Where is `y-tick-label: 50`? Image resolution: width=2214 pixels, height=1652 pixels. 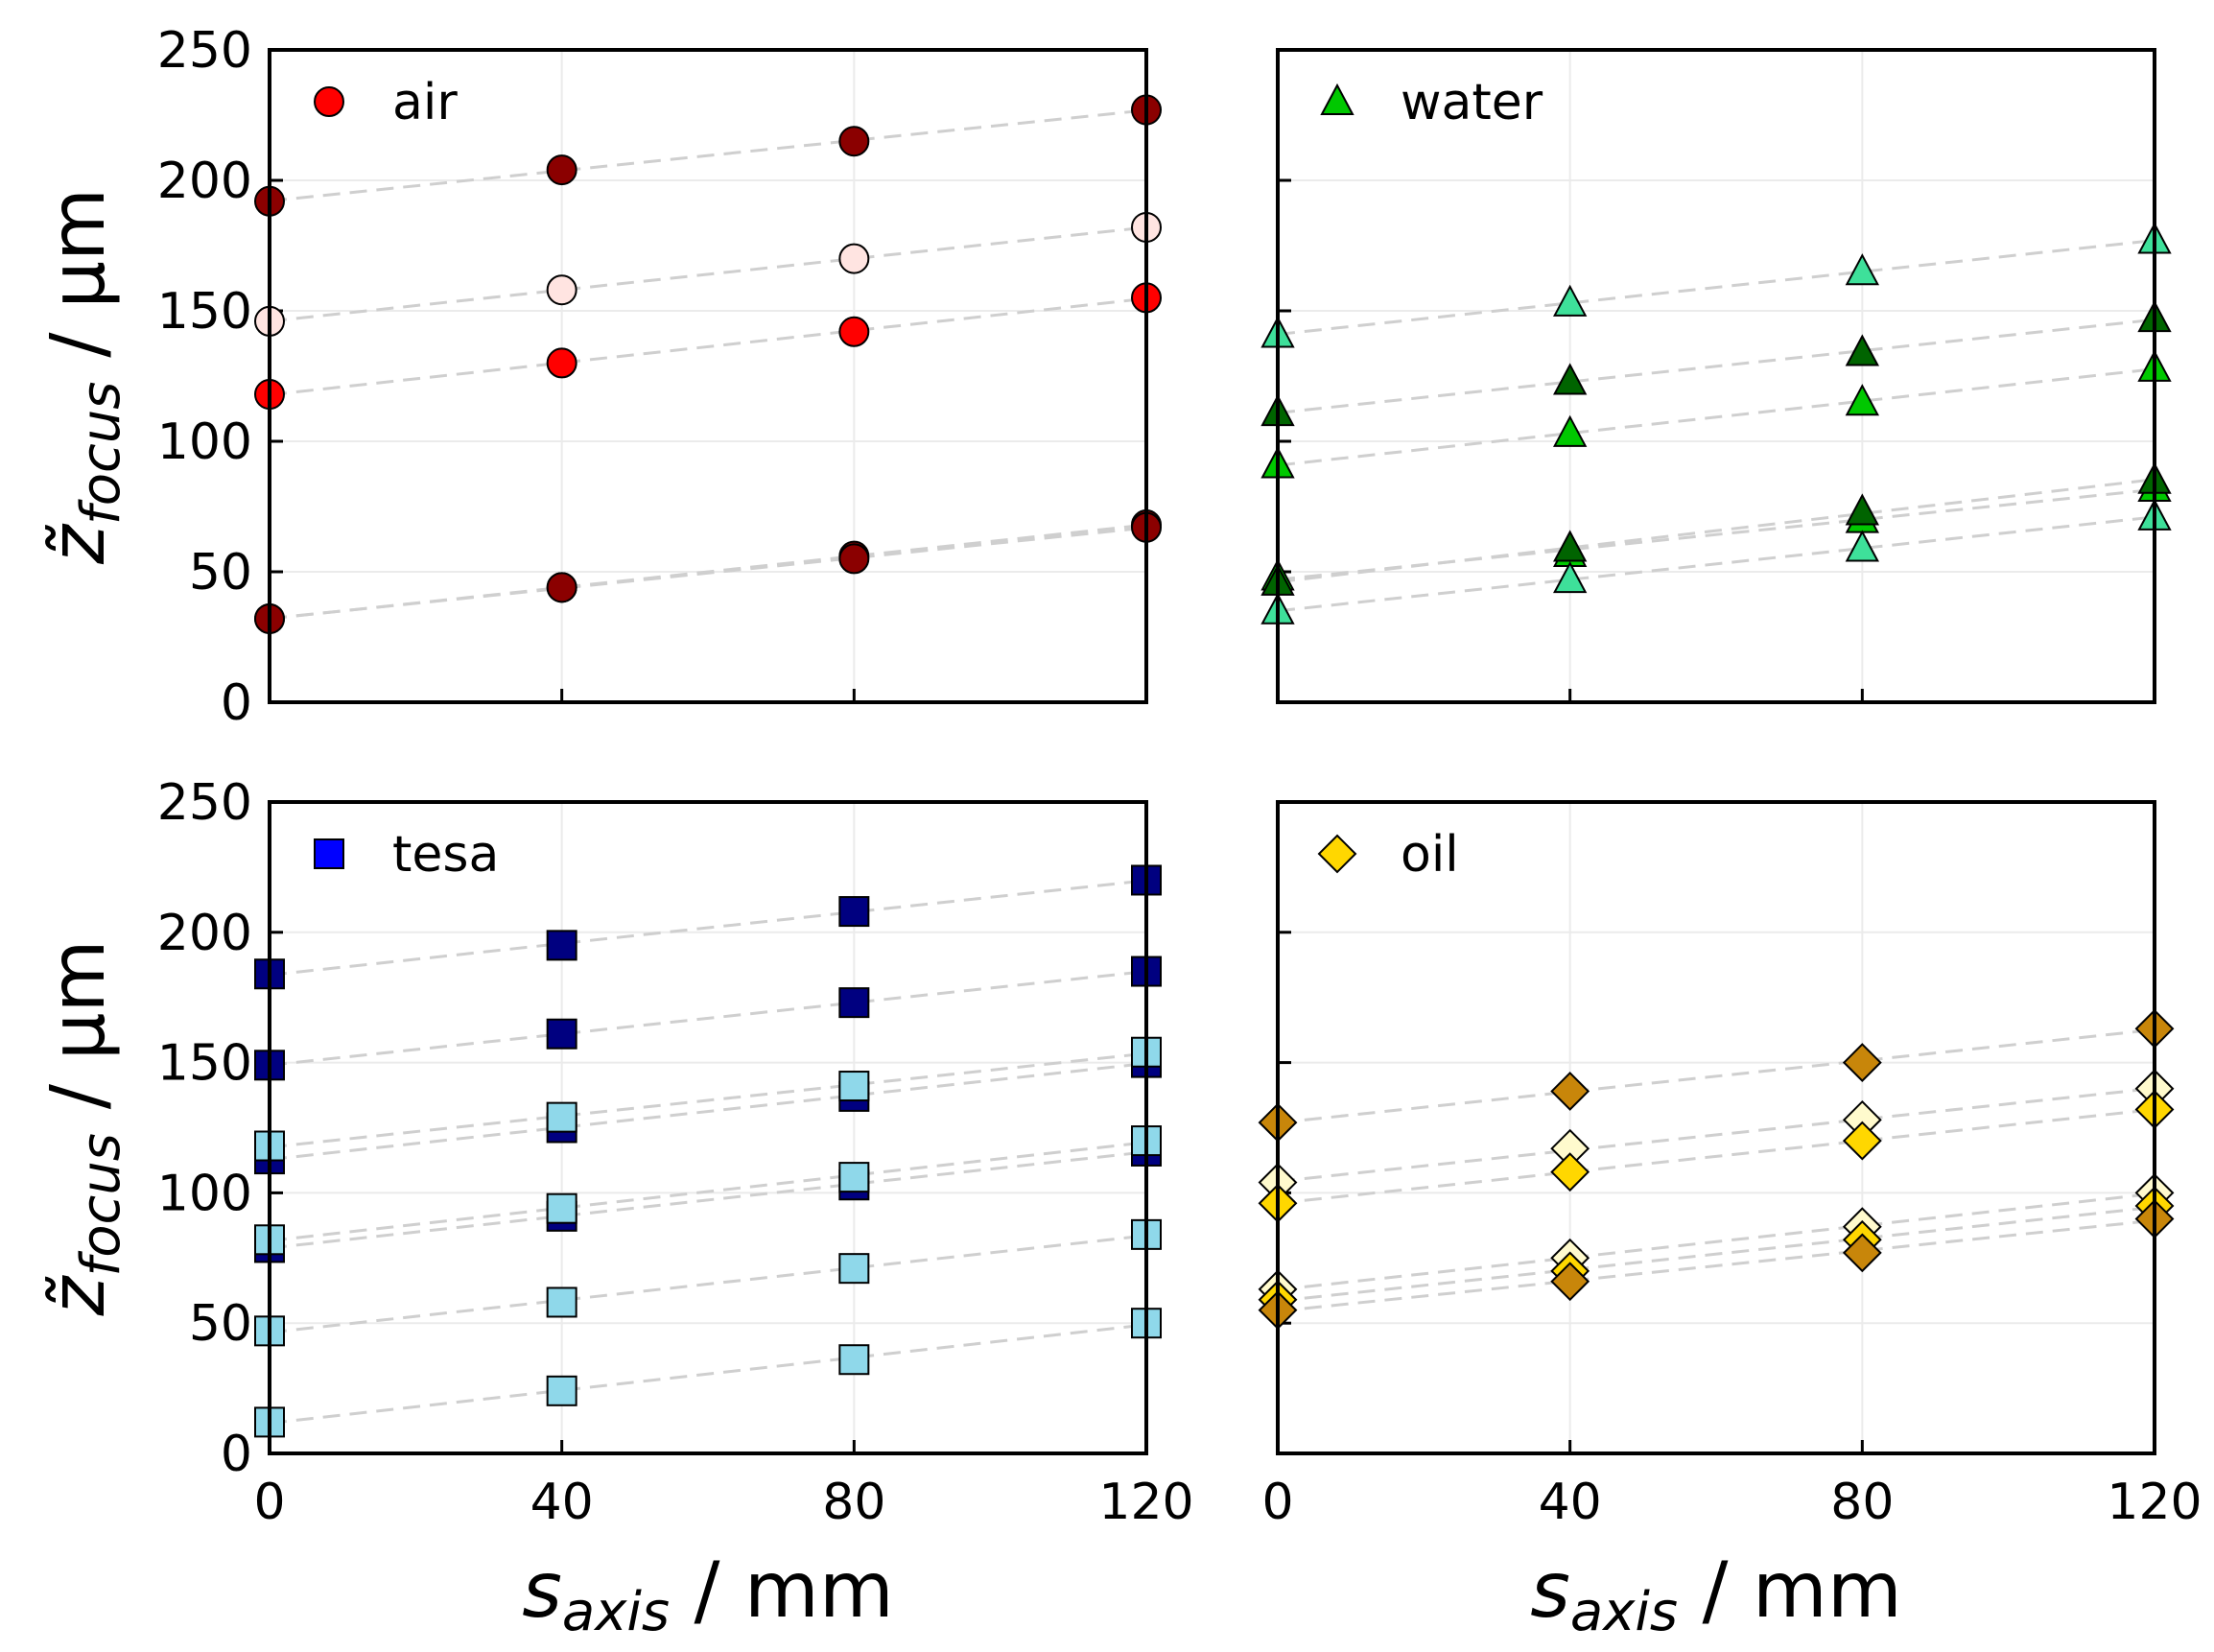
y-tick-label: 50 is located at coordinates (220, 1324).